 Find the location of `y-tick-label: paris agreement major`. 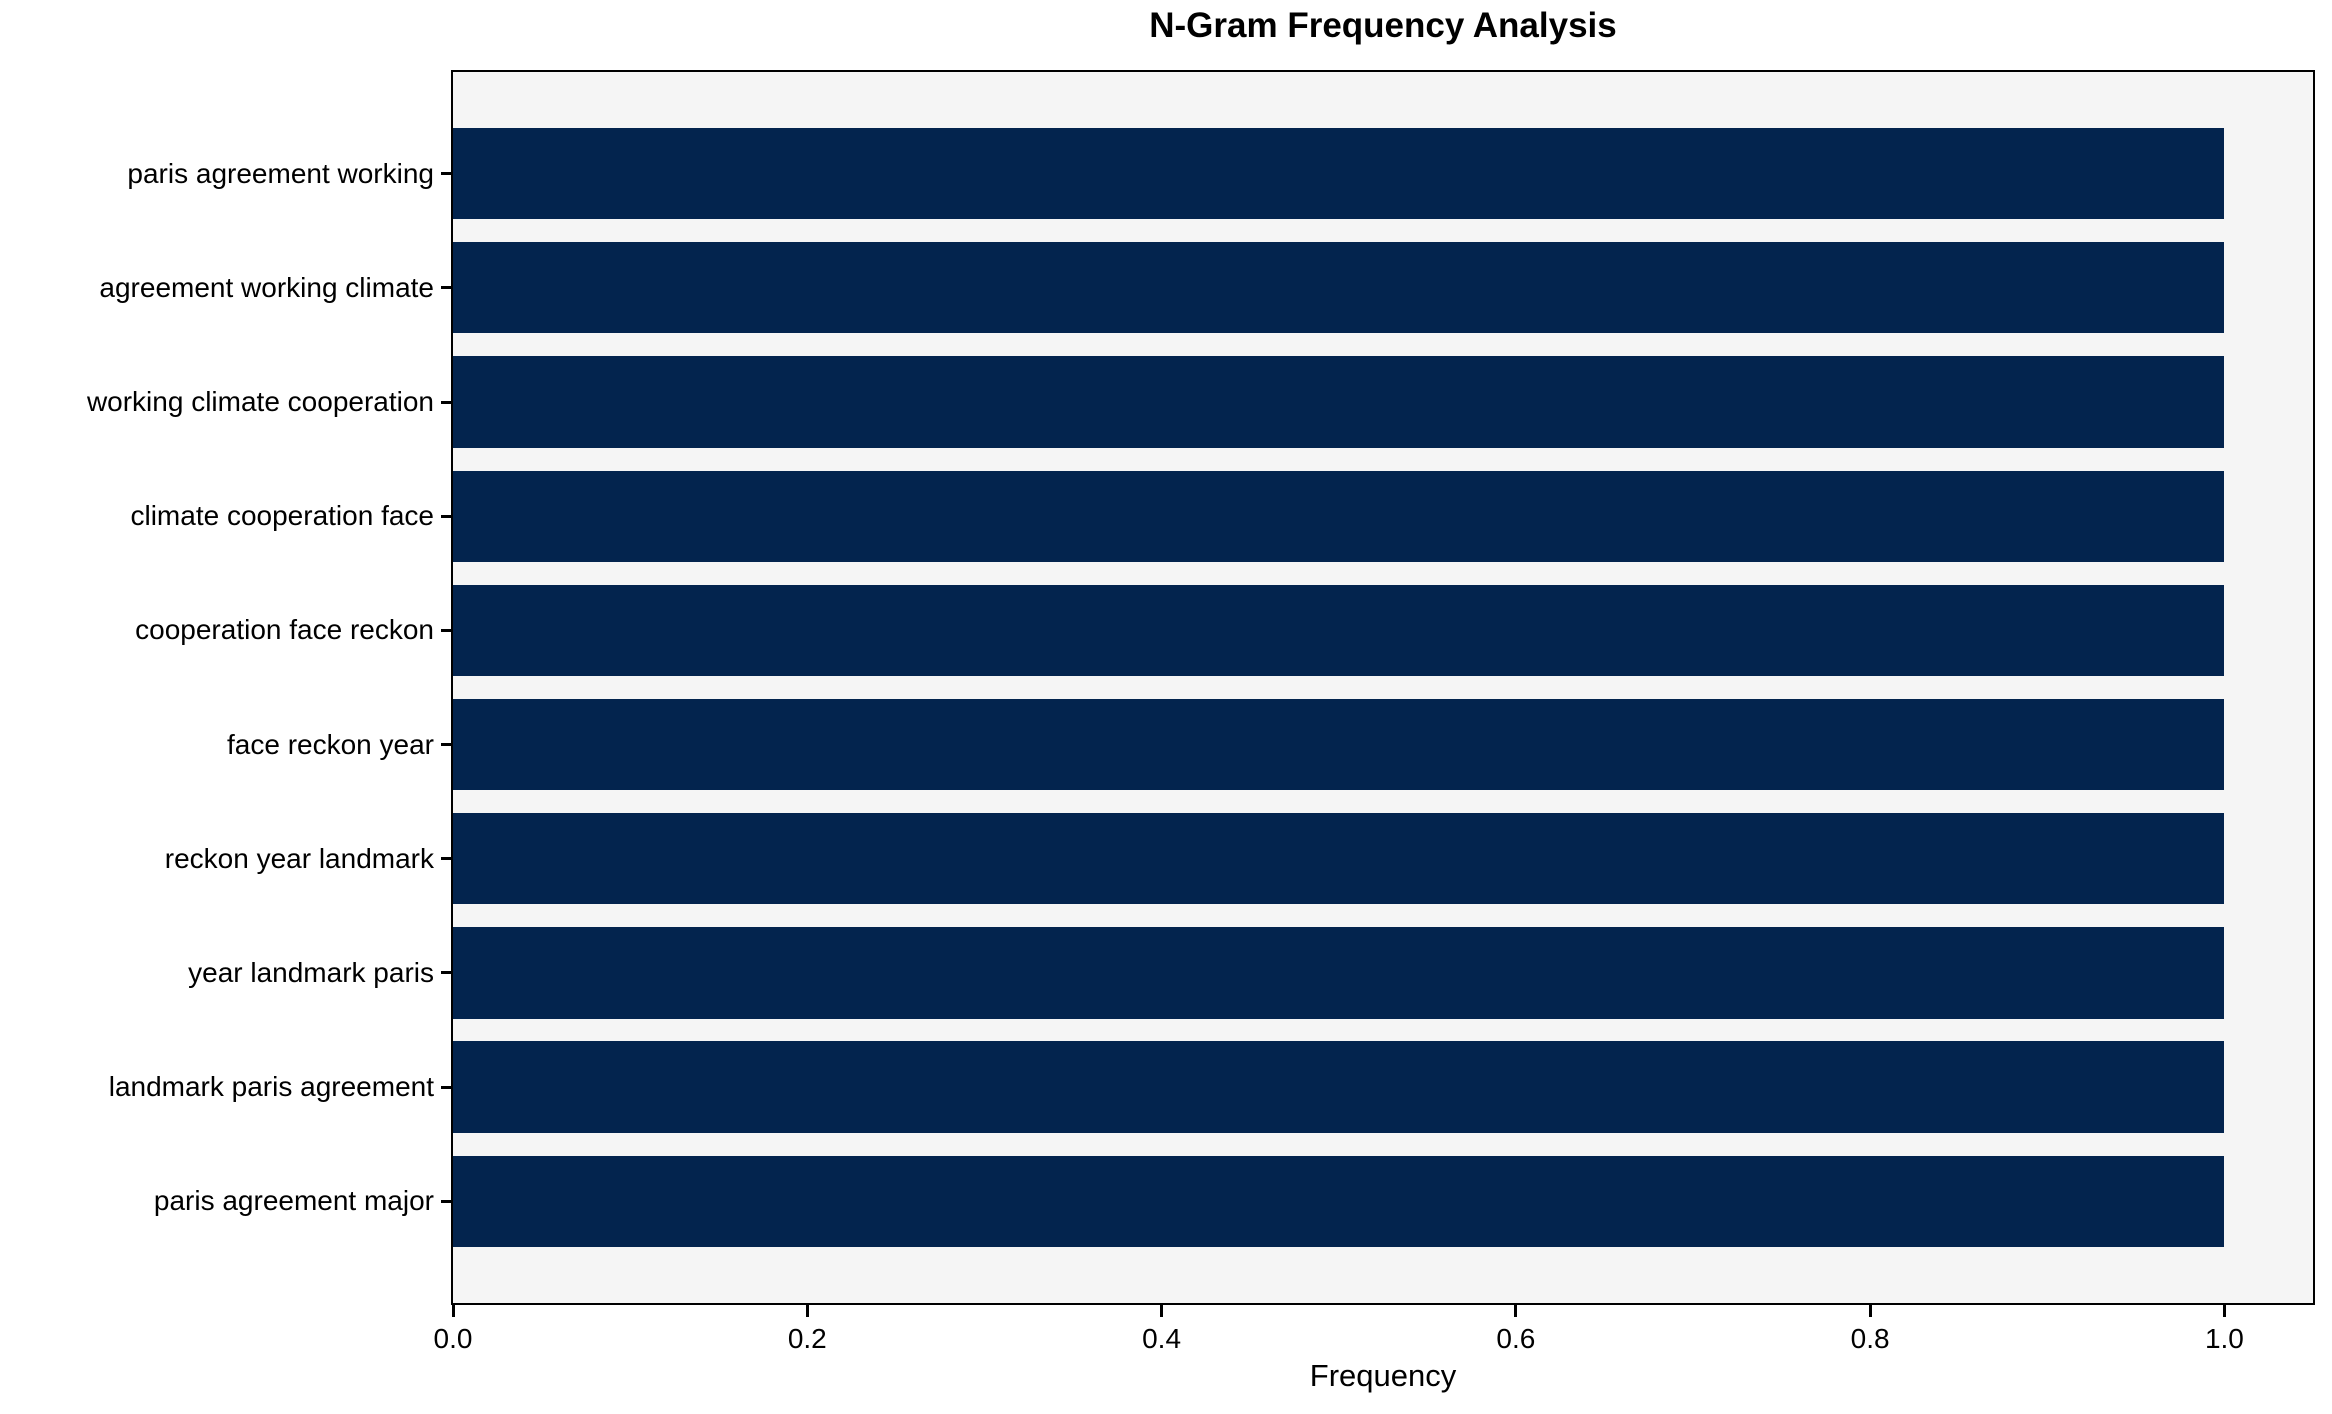

y-tick-label: paris agreement major is located at coordinates (293, 1201).